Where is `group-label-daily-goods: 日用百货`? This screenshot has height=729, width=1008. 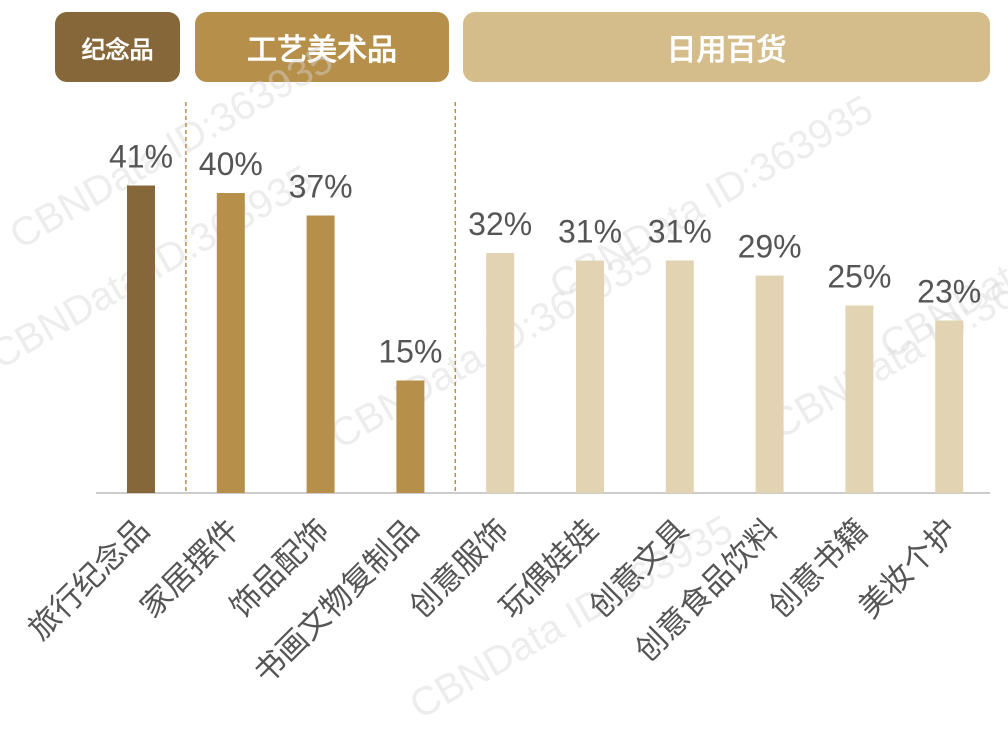
group-label-daily-goods: 日用百货 is located at coordinates (726, 47).